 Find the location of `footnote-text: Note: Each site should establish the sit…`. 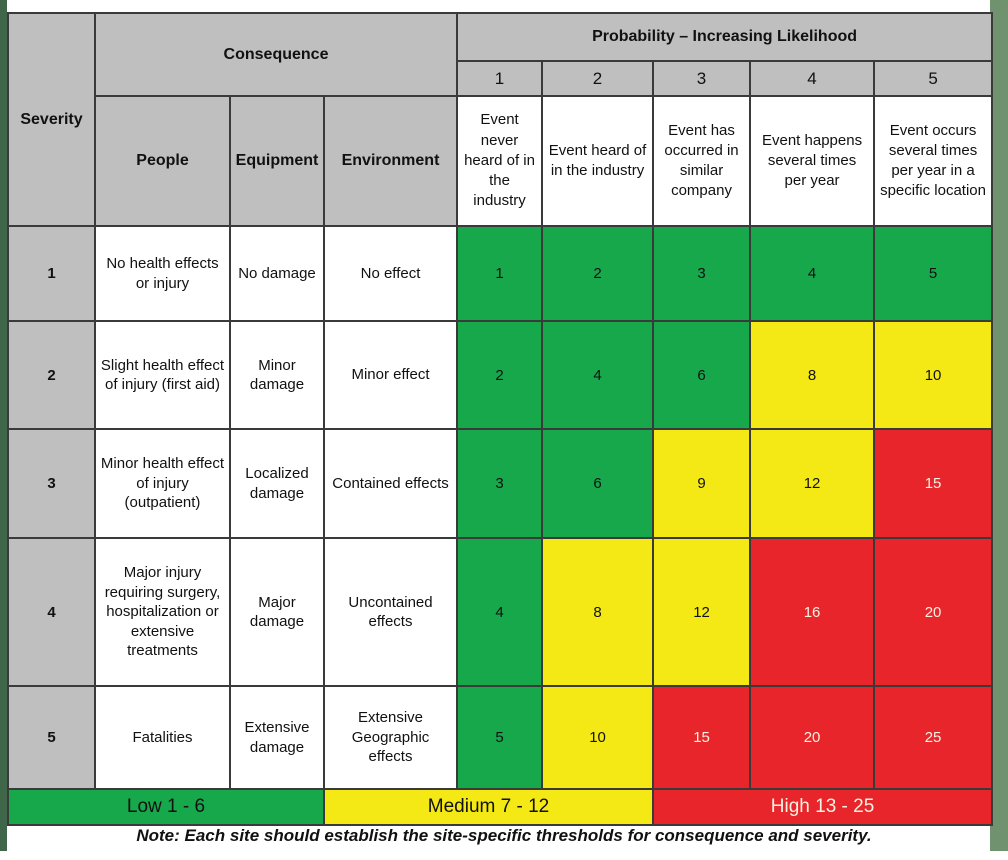

footnote-text: Note: Each site should establish the sit… is located at coordinates (504, 835).